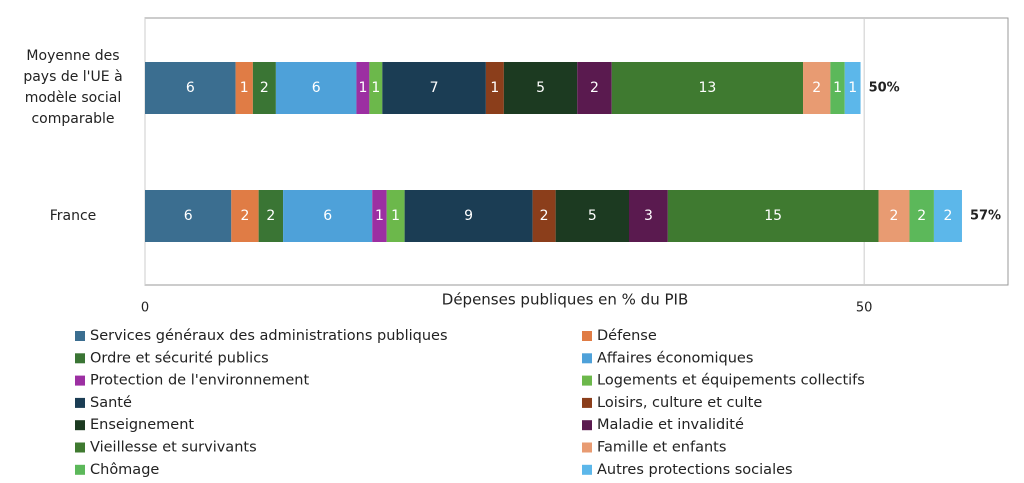 This screenshot has width=1024, height=483. I want to click on segment-label: 3, so click(648, 216).